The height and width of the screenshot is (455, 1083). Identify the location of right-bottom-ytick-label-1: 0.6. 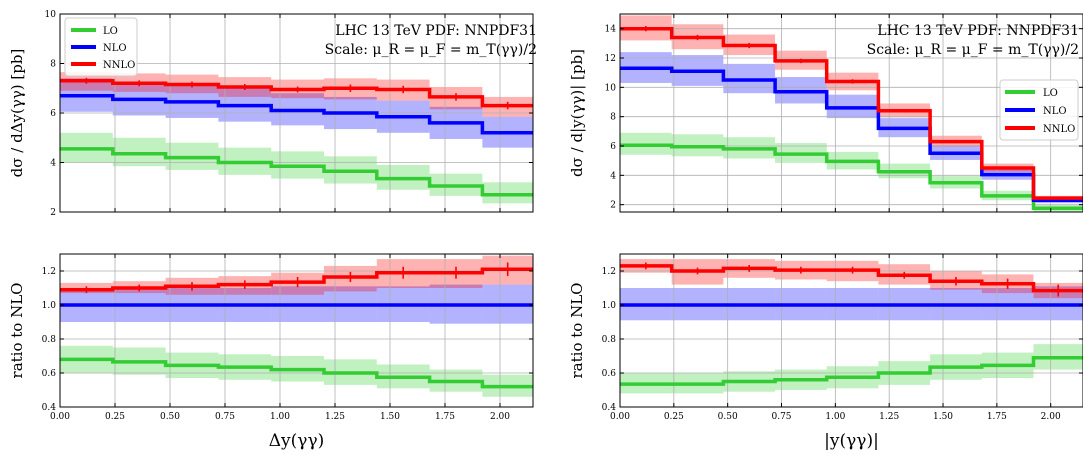
(609, 374).